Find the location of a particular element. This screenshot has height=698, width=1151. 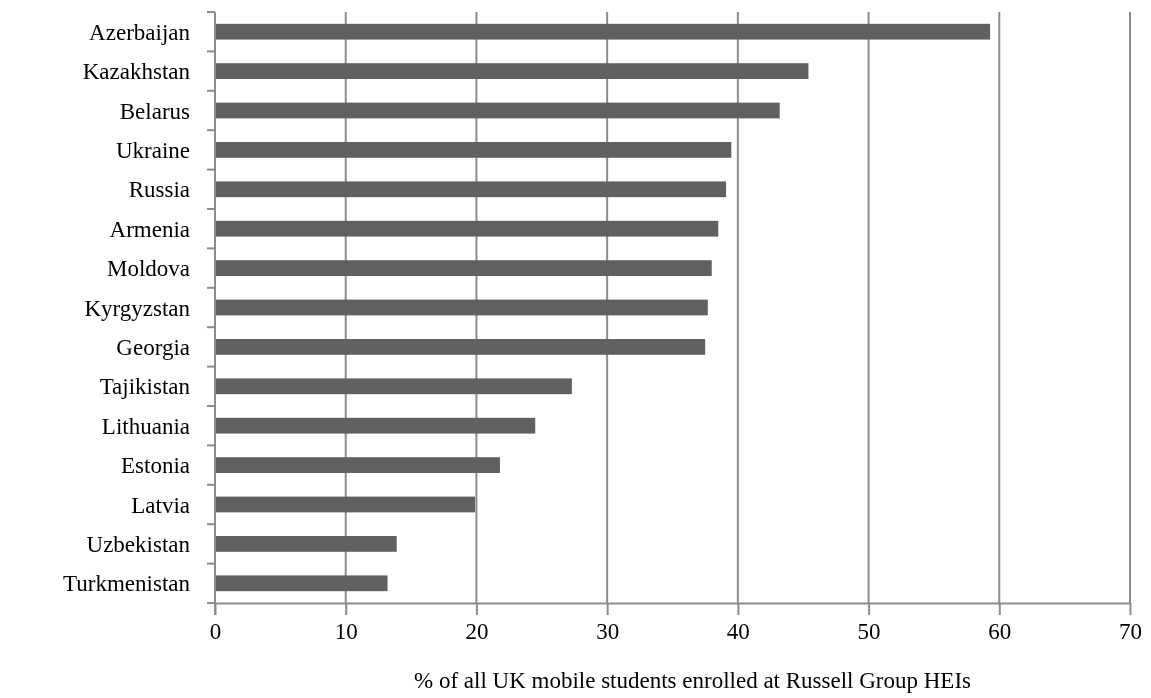

x-tick-label: 40 is located at coordinates (738, 631).